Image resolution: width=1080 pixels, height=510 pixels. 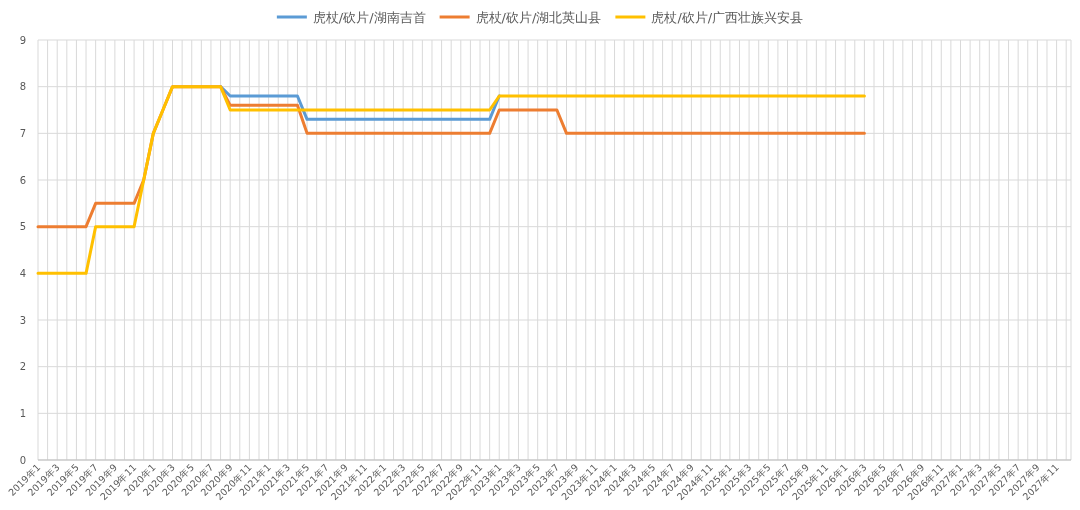 What do you see at coordinates (22, 40) in the screenshot?
I see `y-tick-label: 9` at bounding box center [22, 40].